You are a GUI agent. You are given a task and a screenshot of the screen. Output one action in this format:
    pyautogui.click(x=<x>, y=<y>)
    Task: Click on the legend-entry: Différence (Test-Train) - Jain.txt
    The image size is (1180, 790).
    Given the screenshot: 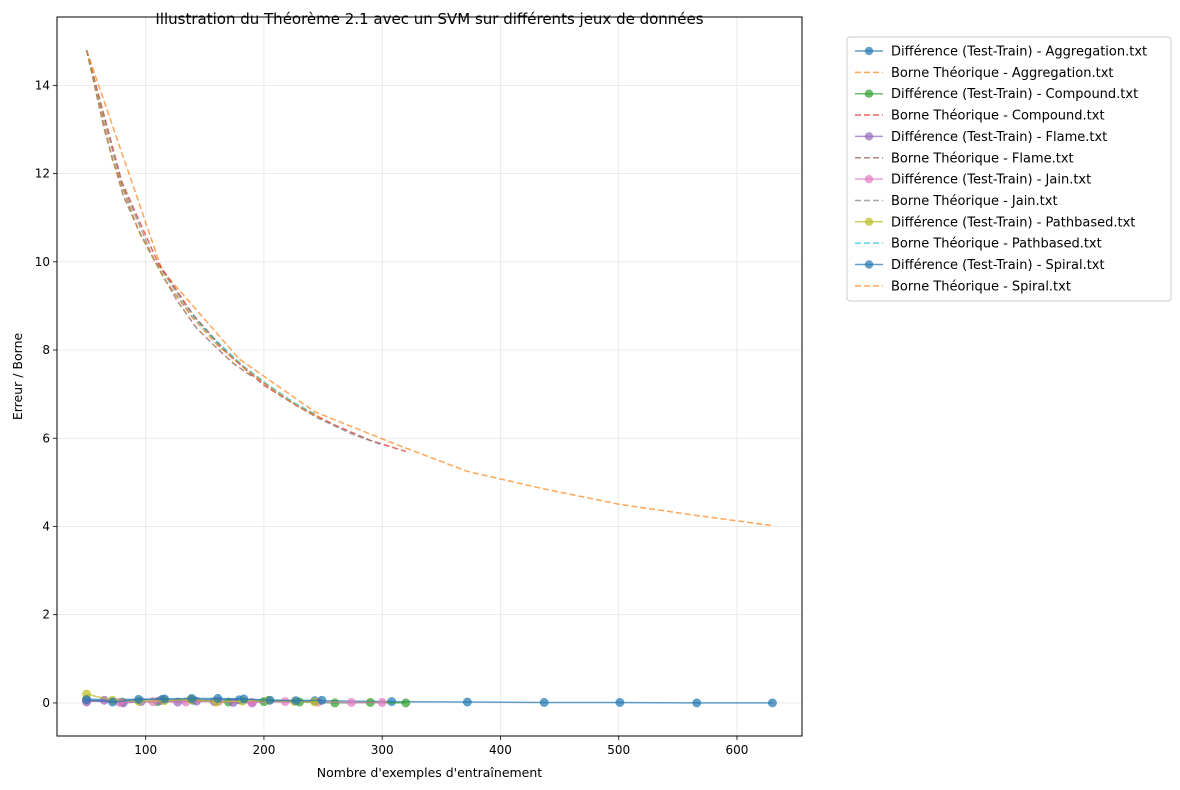 What is the action you would take?
    pyautogui.click(x=973, y=180)
    